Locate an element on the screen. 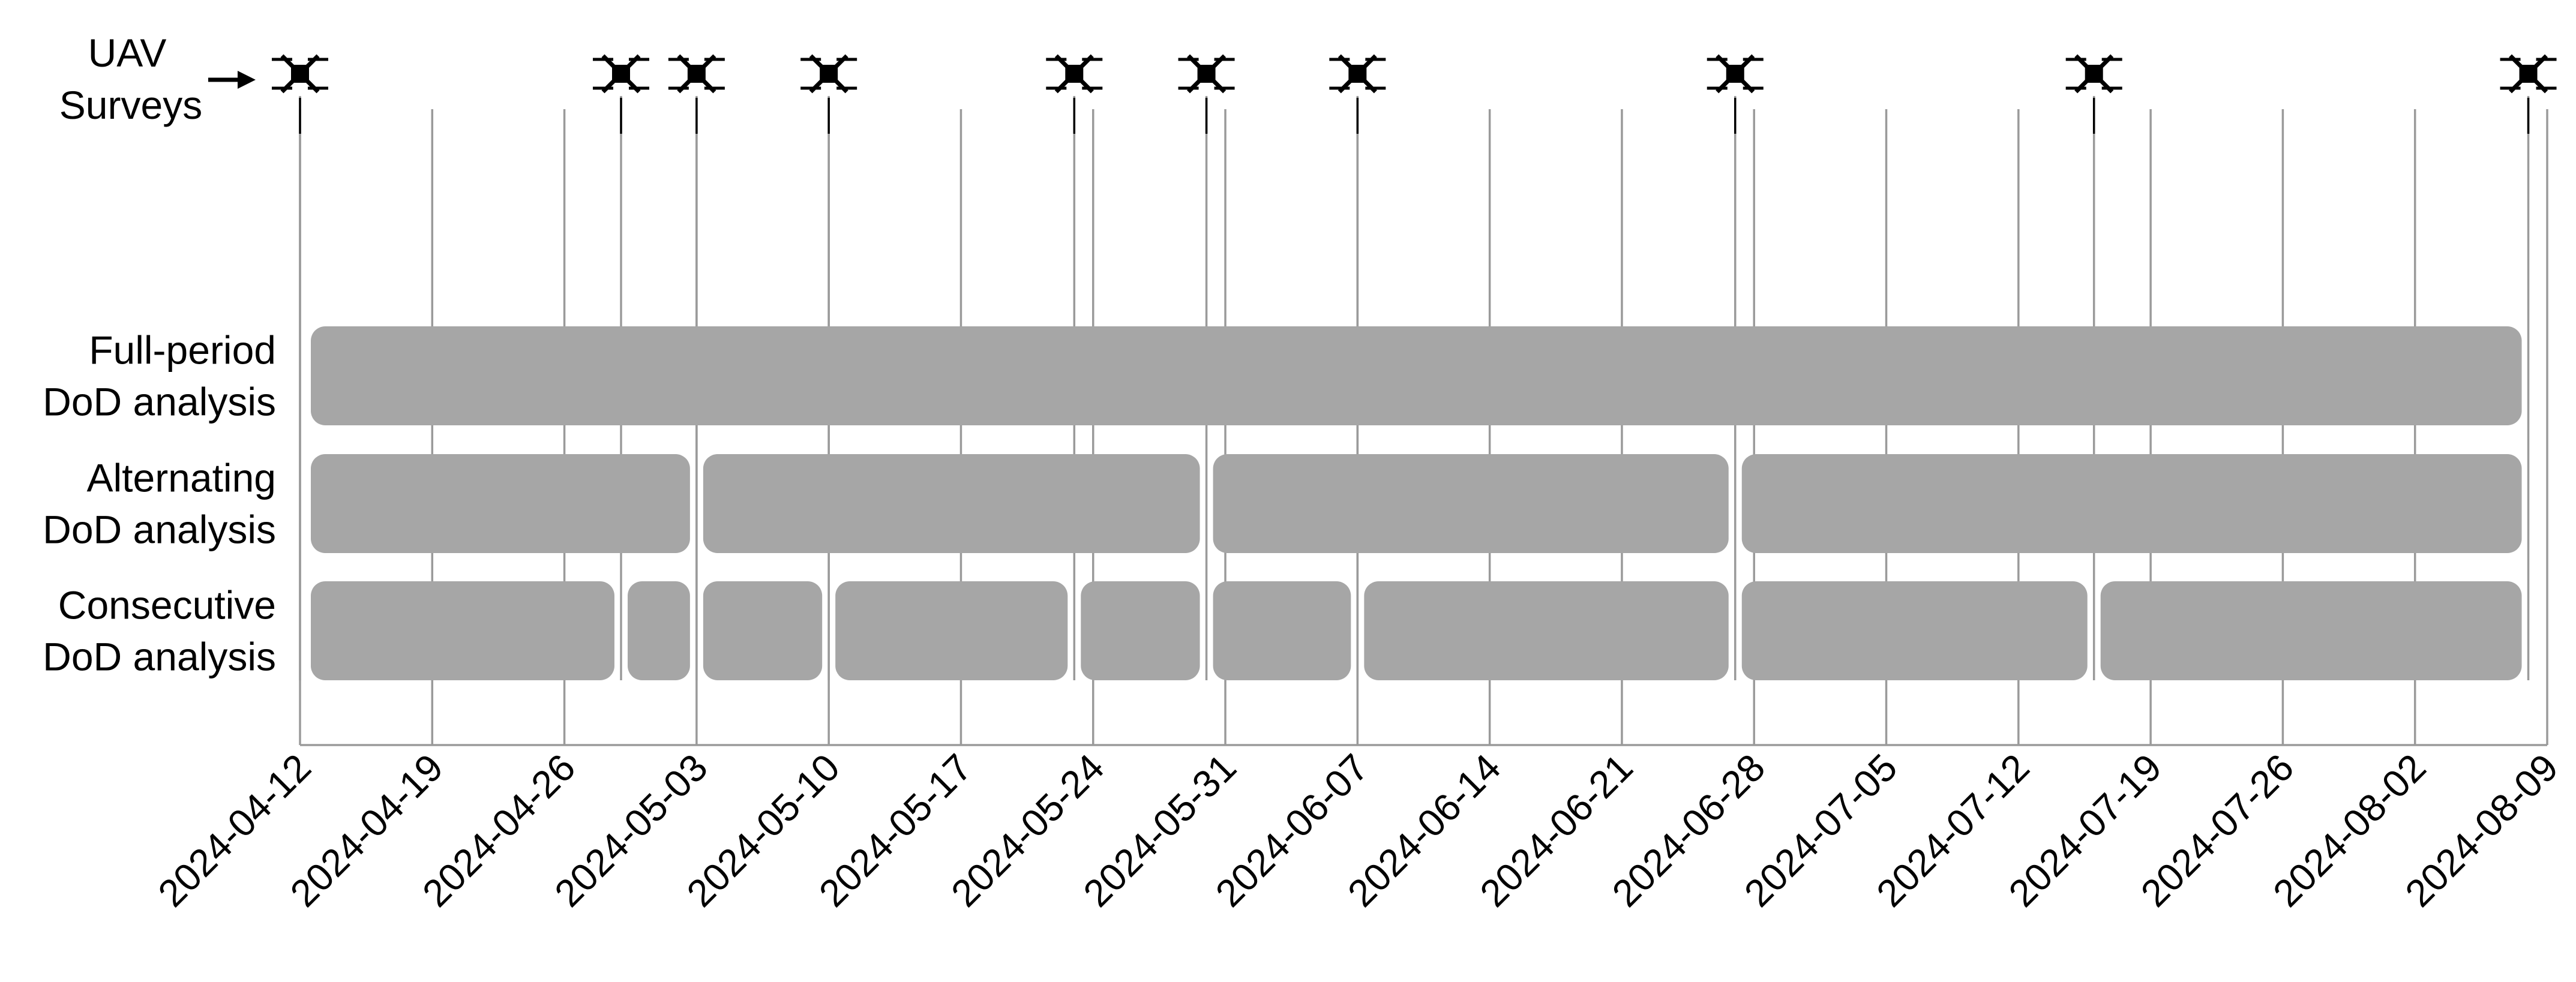  uav-survey-markers is located at coordinates (1414, 94).